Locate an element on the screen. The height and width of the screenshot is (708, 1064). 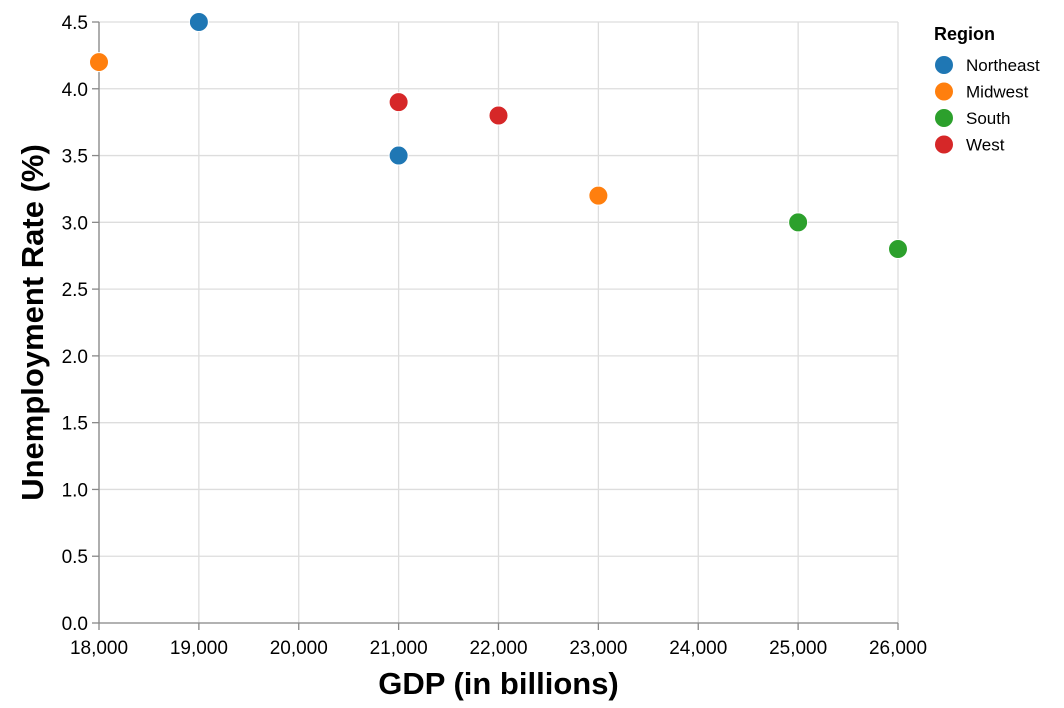
legend: Region Northeast Midwest South West is located at coordinates (987, 89).